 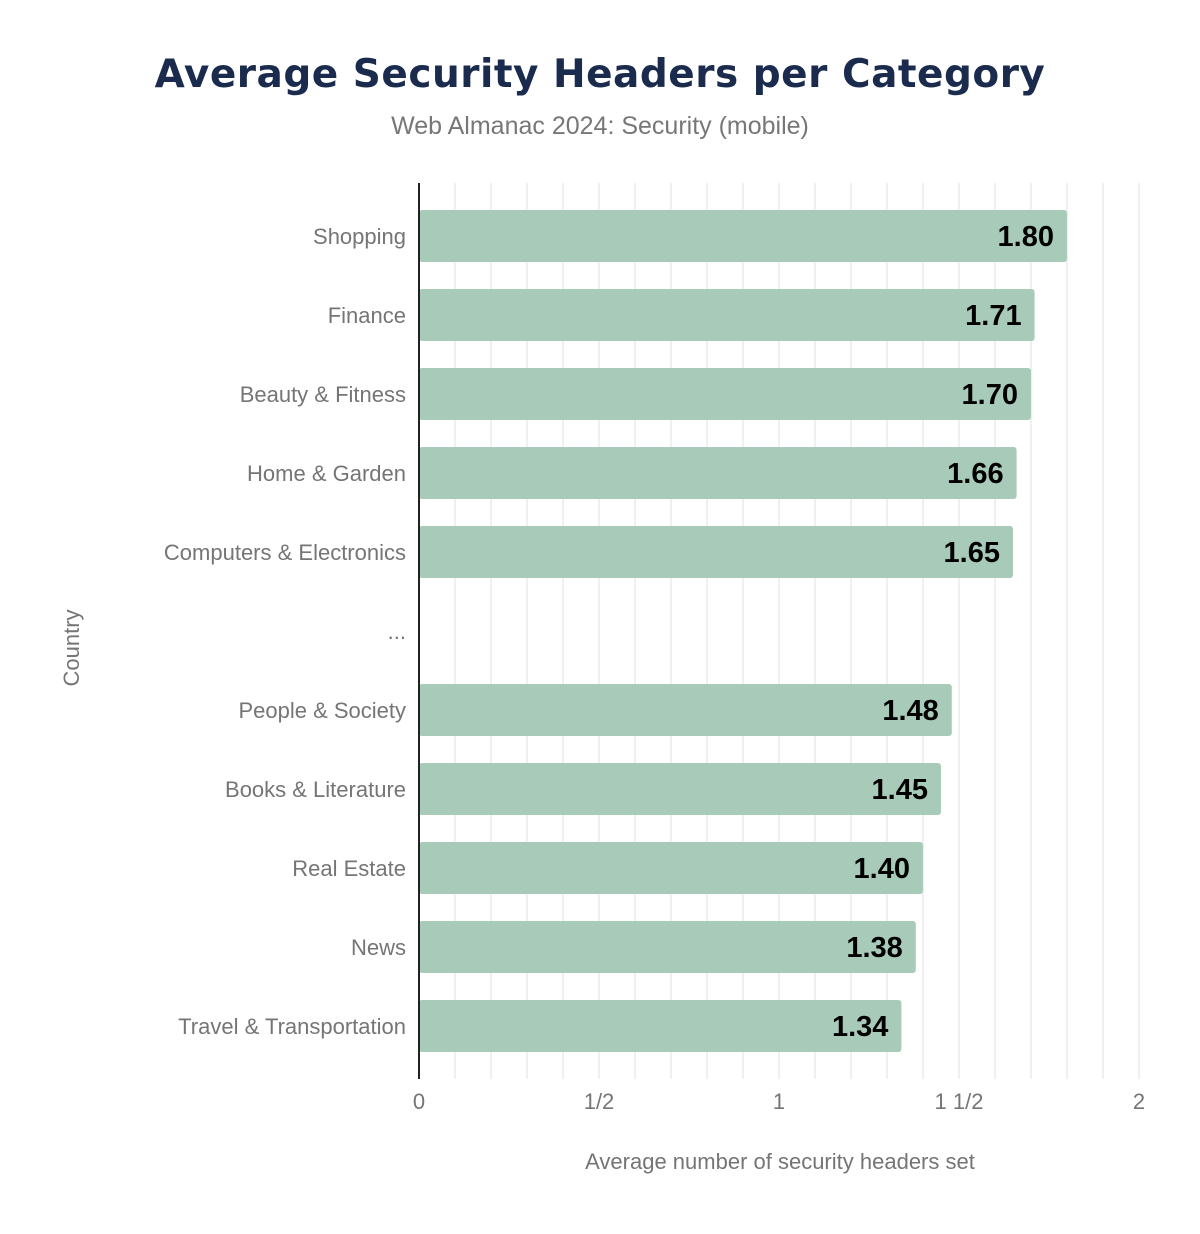 I want to click on category-label: Beauty & Fitness, so click(x=323, y=394).